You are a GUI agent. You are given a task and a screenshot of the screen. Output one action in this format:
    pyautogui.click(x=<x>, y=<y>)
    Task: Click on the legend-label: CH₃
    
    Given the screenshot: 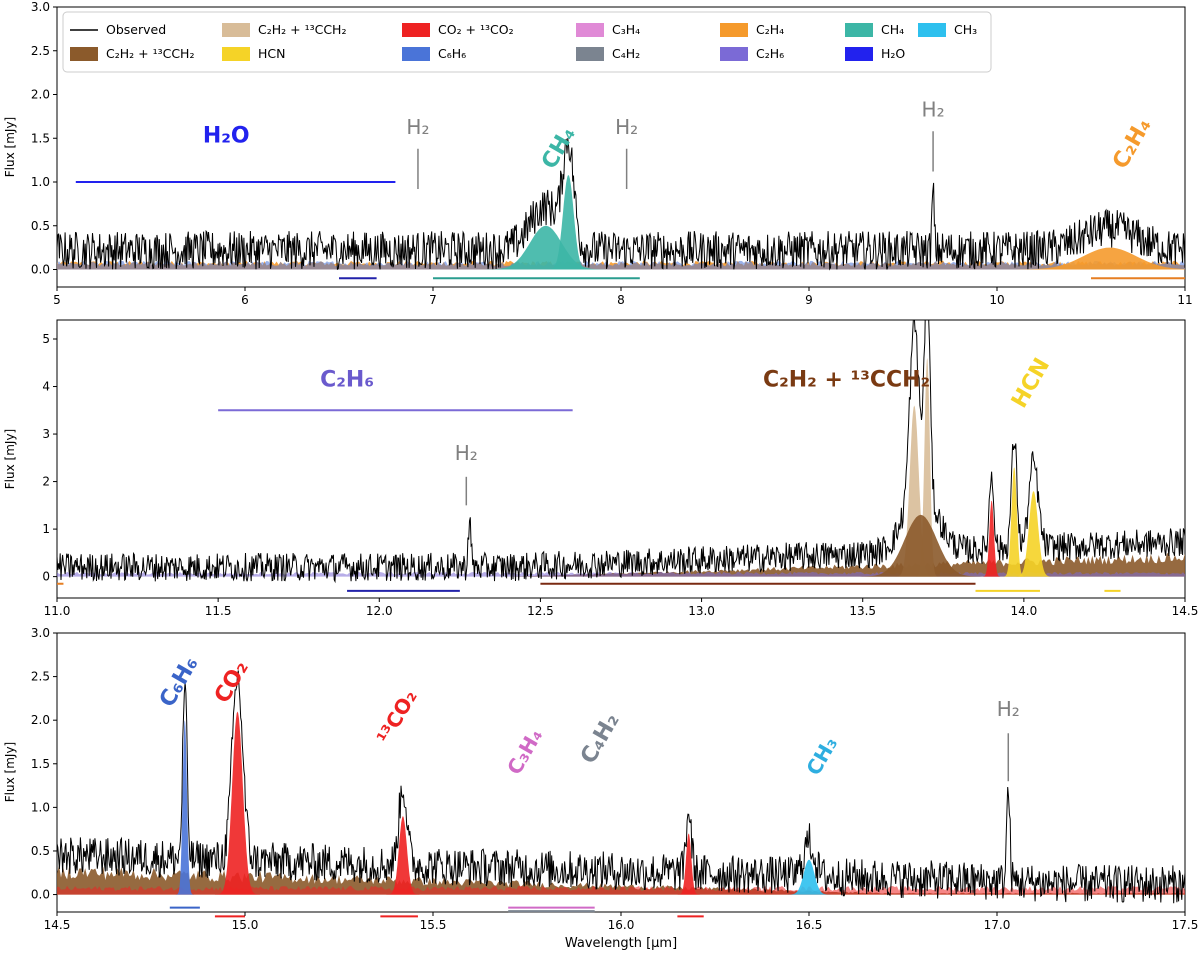 What is the action you would take?
    pyautogui.click(x=965, y=29)
    